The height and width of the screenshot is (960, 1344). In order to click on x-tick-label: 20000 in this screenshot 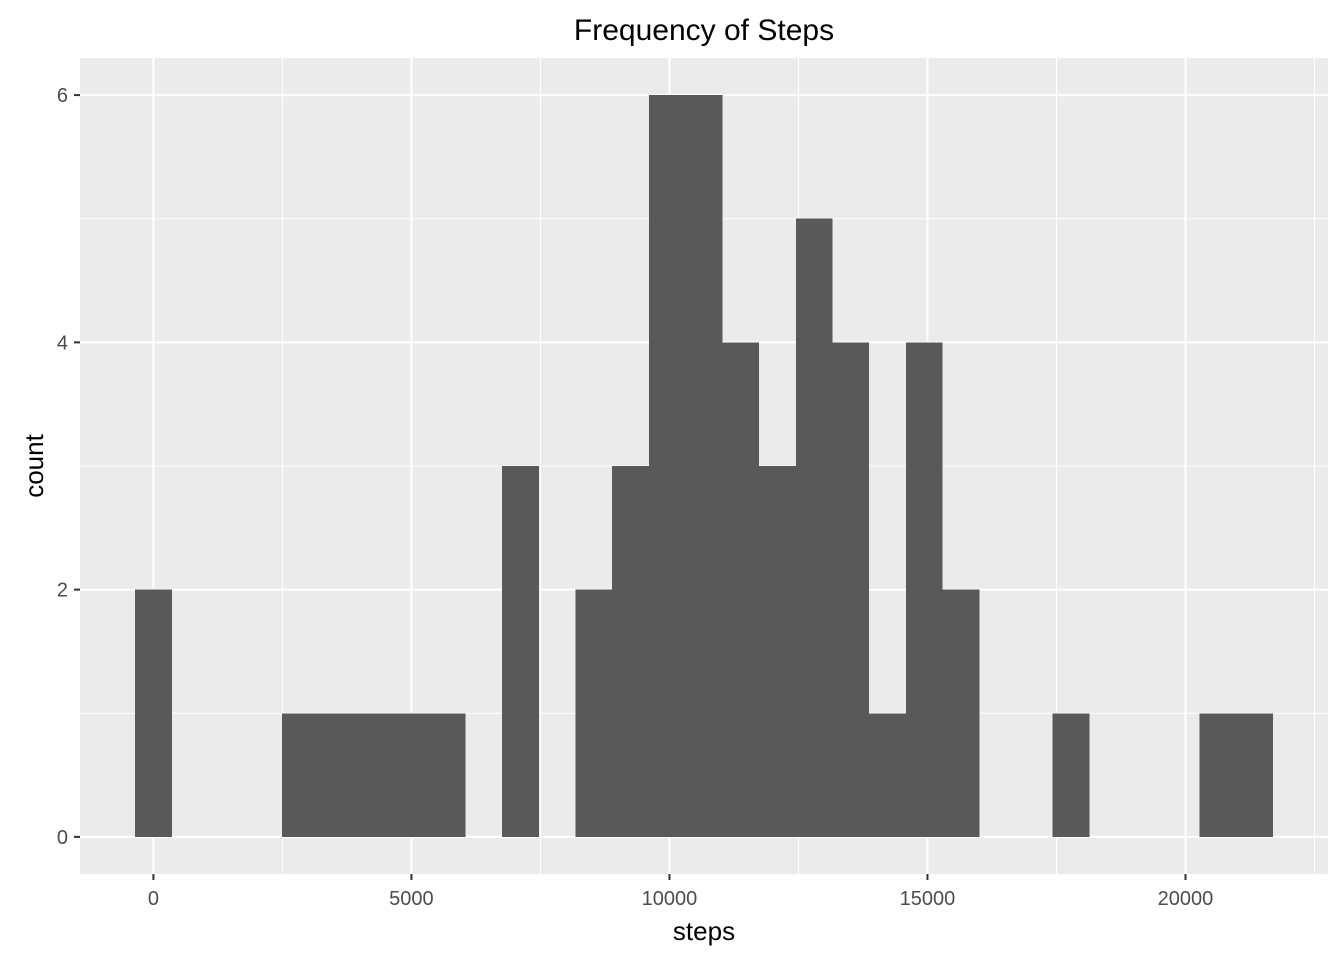, I will do `click(1186, 899)`.